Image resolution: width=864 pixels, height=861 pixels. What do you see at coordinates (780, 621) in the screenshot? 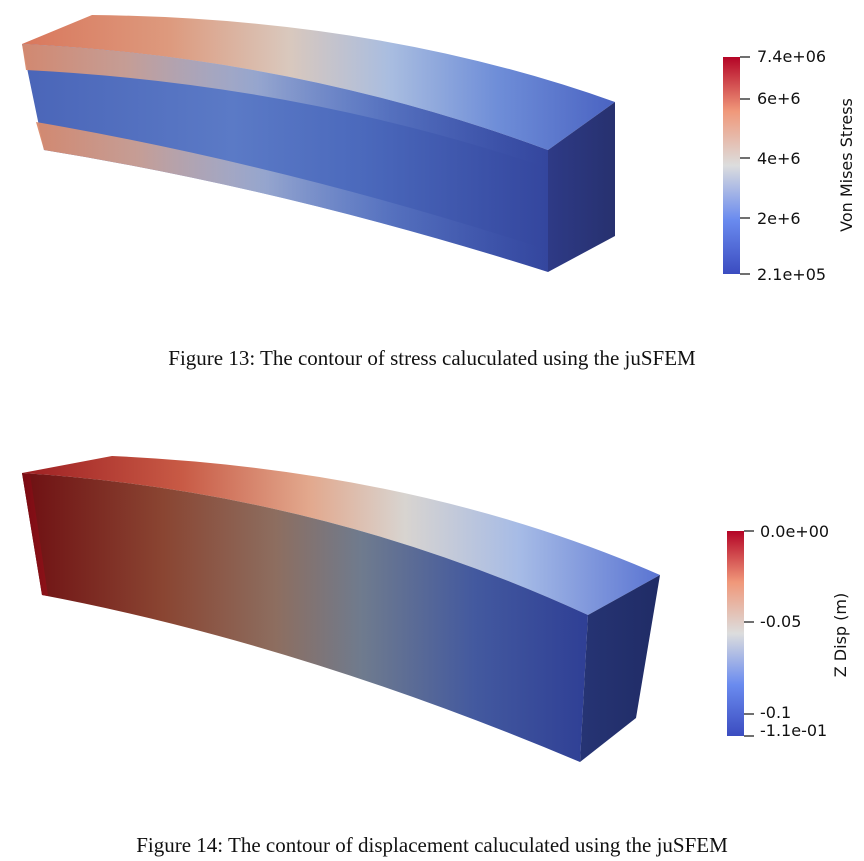
I see `colorbar-tick-label: -0.05` at bounding box center [780, 621].